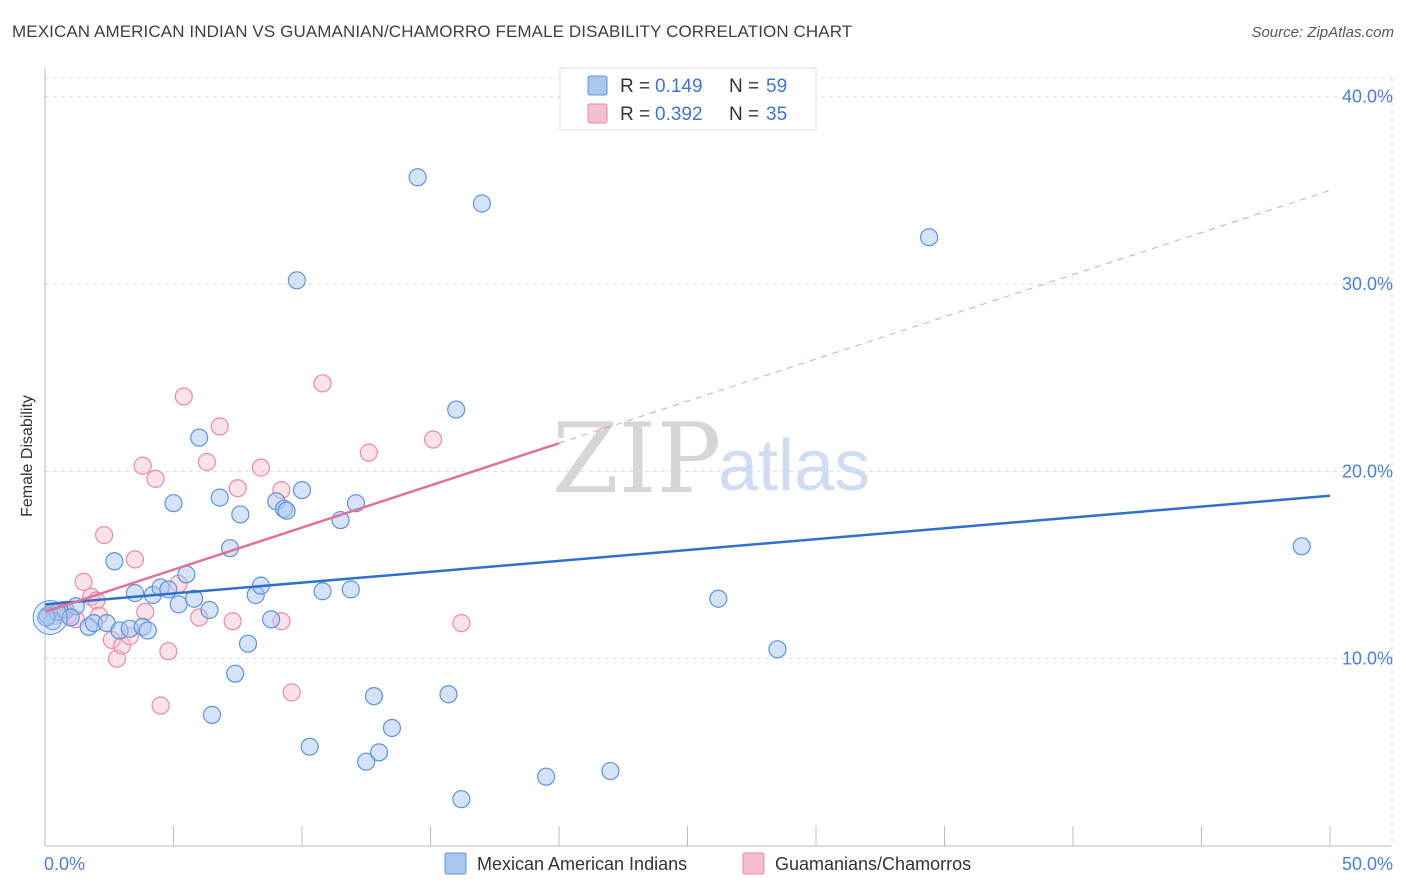 Image resolution: width=1406 pixels, height=892 pixels. Describe the element at coordinates (776, 86) in the screenshot. I see `legend-n-value: 59` at that location.